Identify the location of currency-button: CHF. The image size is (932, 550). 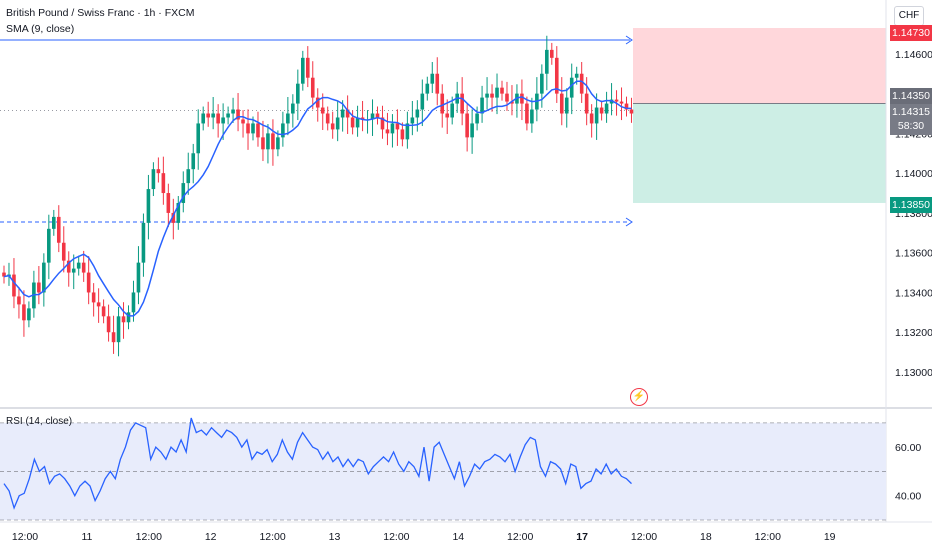
(909, 16).